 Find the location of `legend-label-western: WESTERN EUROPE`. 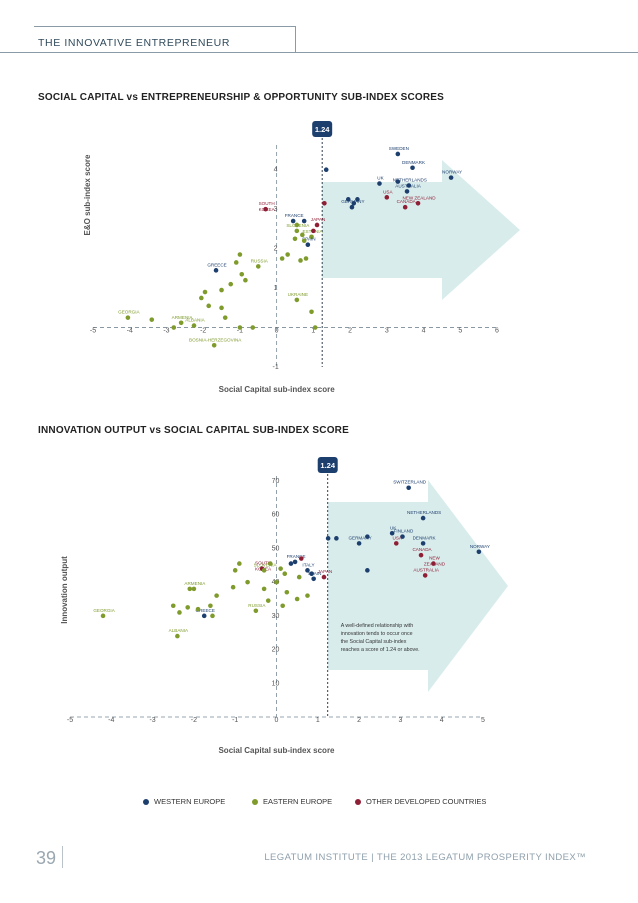

legend-label-western: WESTERN EUROPE is located at coordinates (190, 801).